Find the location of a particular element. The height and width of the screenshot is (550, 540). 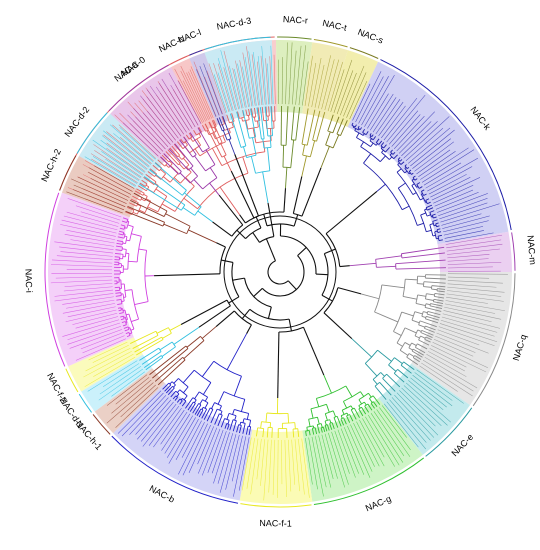

clade-nac-h-2-band is located at coordinates (101, 187).